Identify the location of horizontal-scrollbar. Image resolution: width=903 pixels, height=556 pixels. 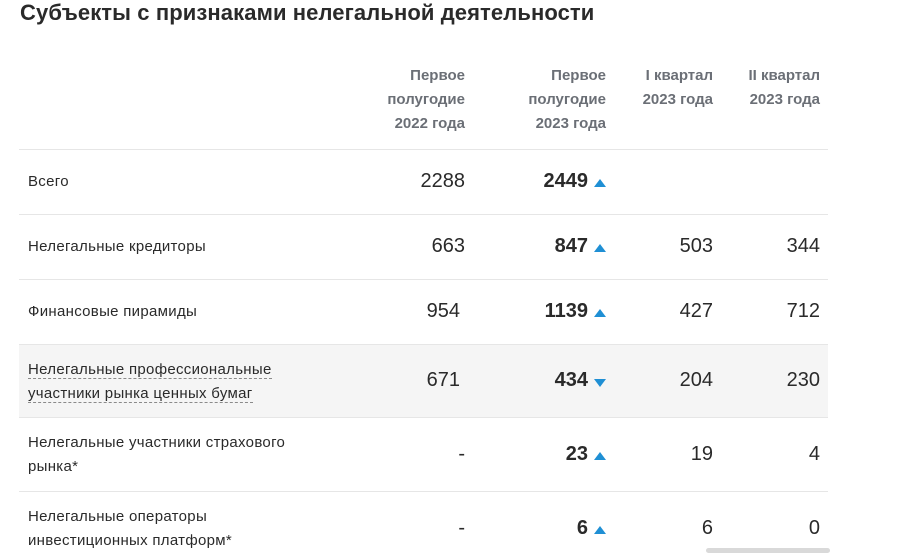
(768, 550).